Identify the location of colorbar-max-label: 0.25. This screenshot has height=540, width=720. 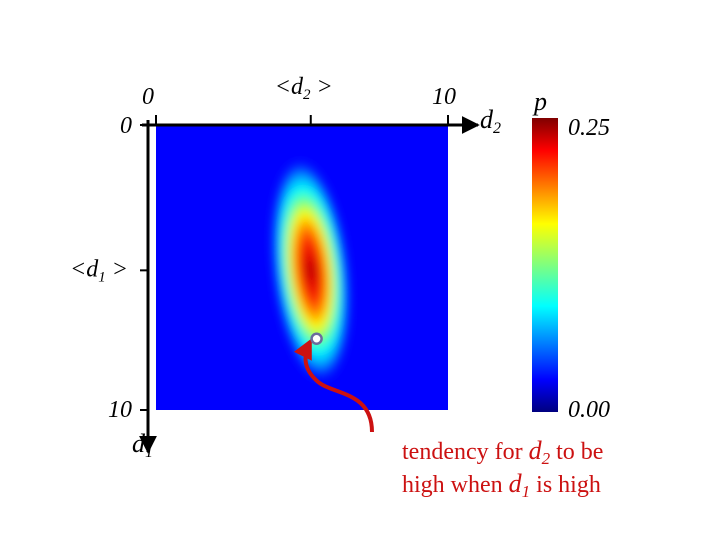
(589, 128).